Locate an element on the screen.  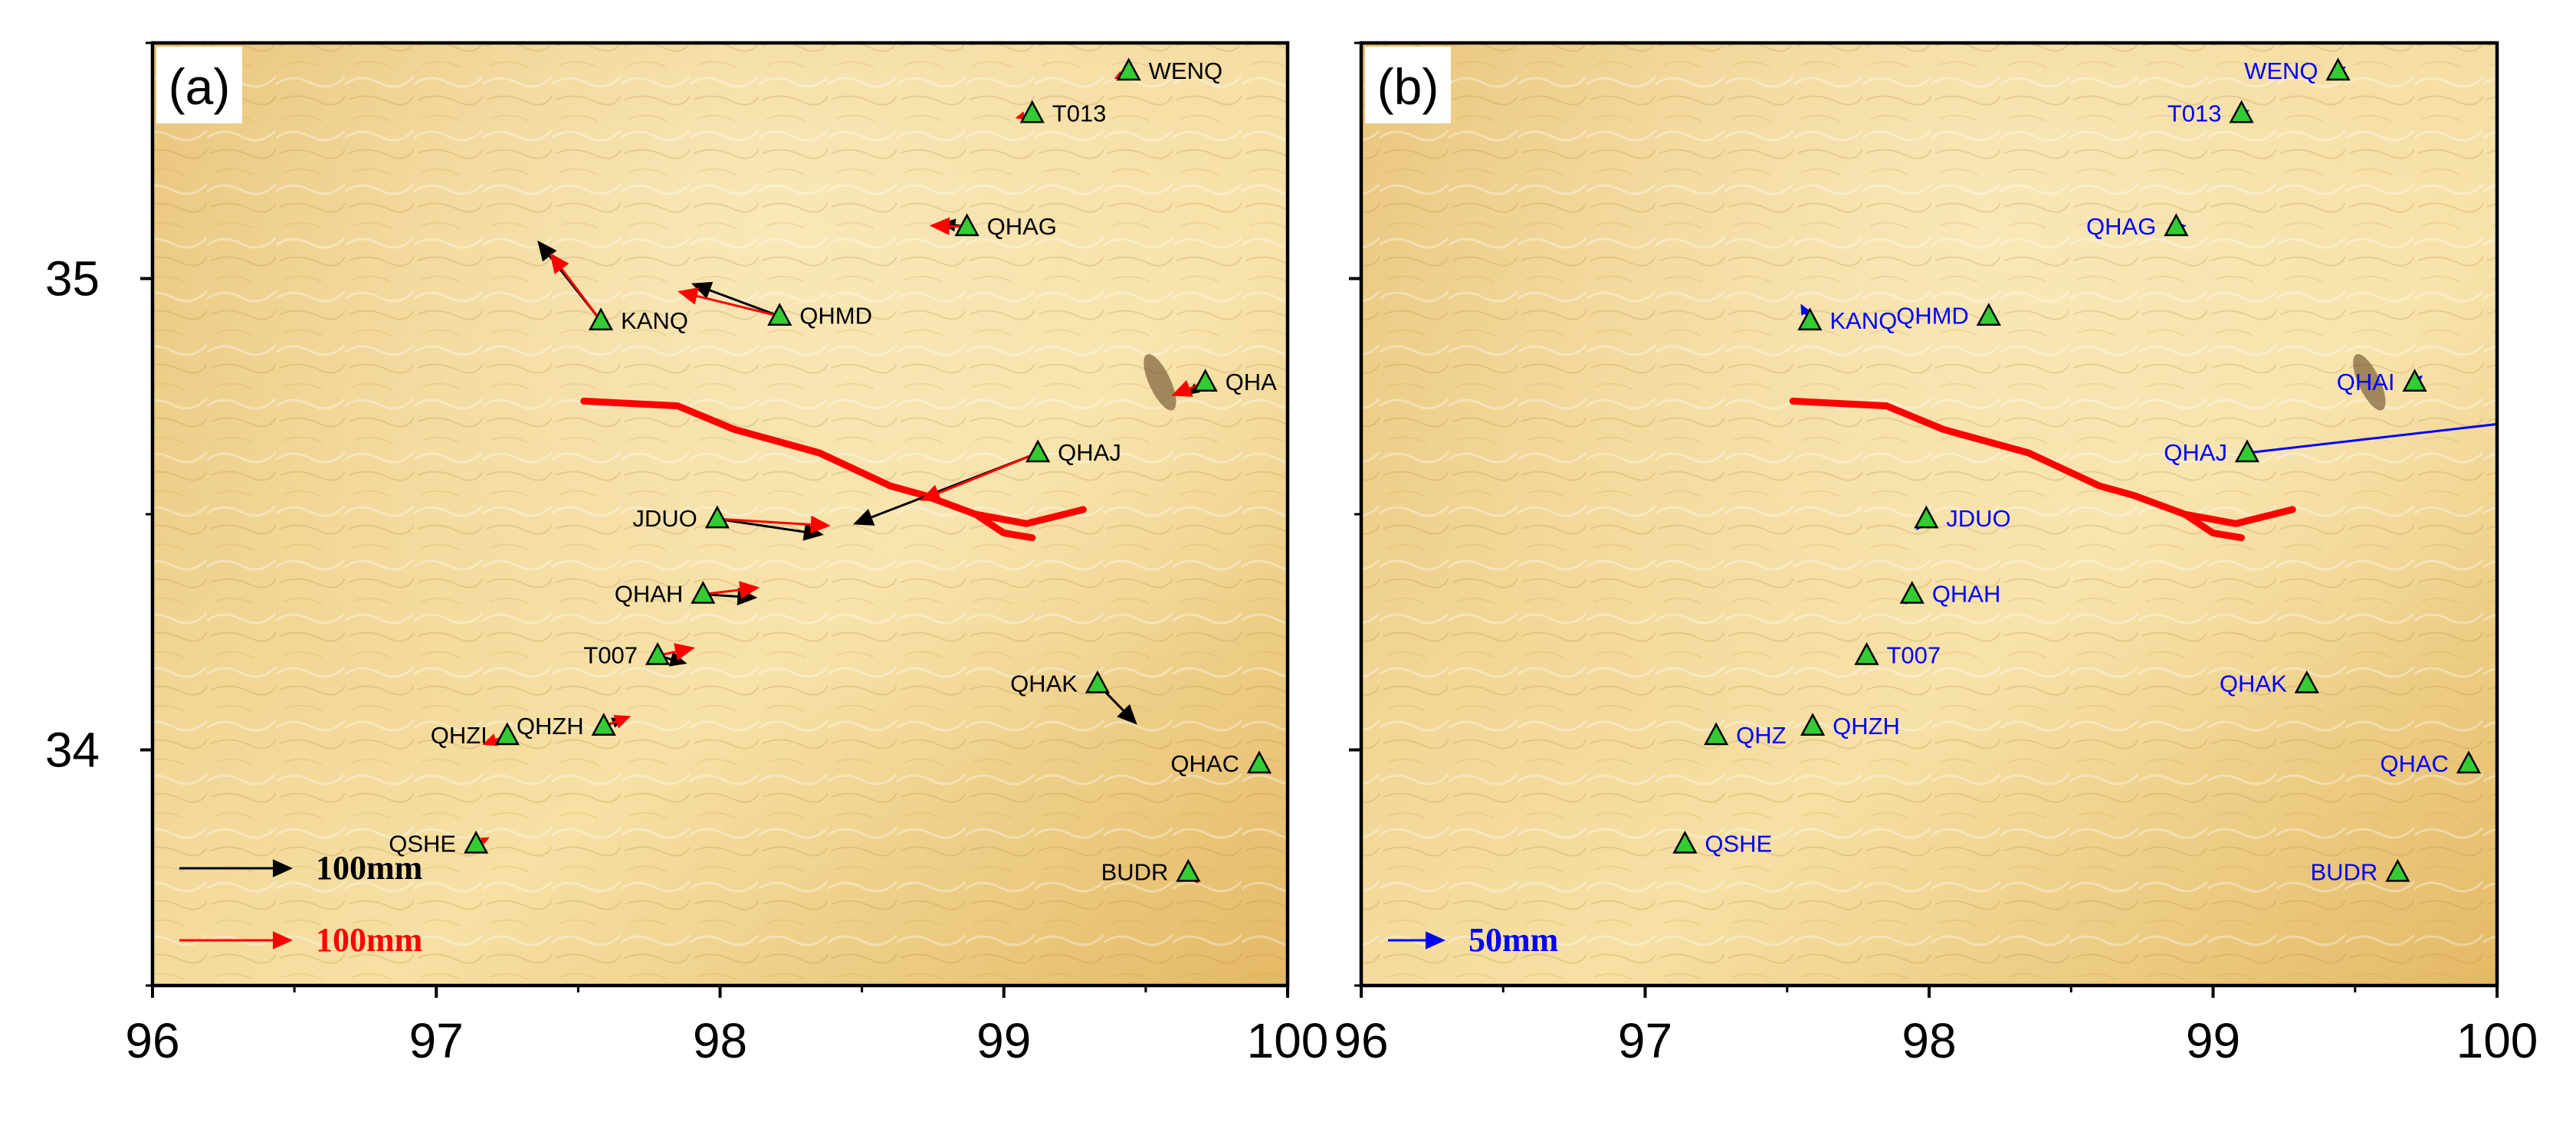
observed-red-arrow-qhai-head is located at coordinates (1182, 388).